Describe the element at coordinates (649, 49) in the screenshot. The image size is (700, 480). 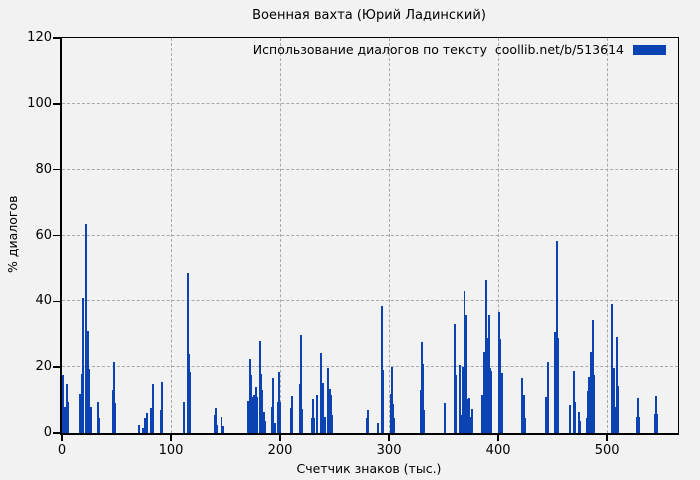
I see `legend-swatch-icon` at that location.